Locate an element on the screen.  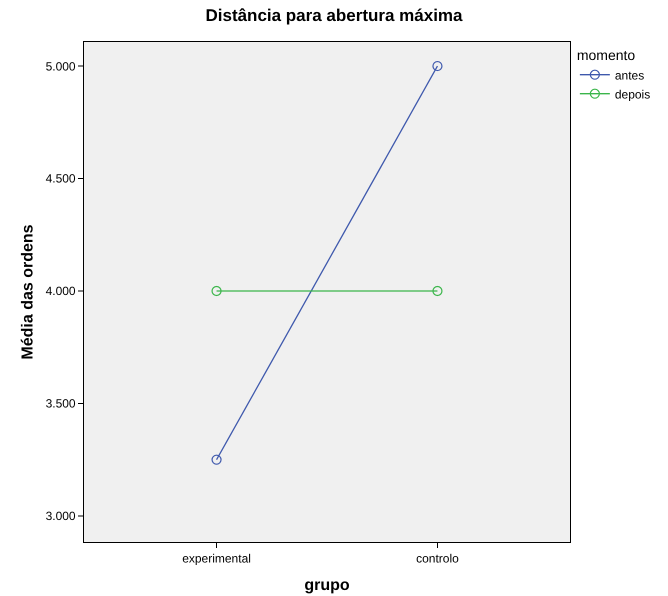
y-tick-label: 5.000 is located at coordinates (61, 66).